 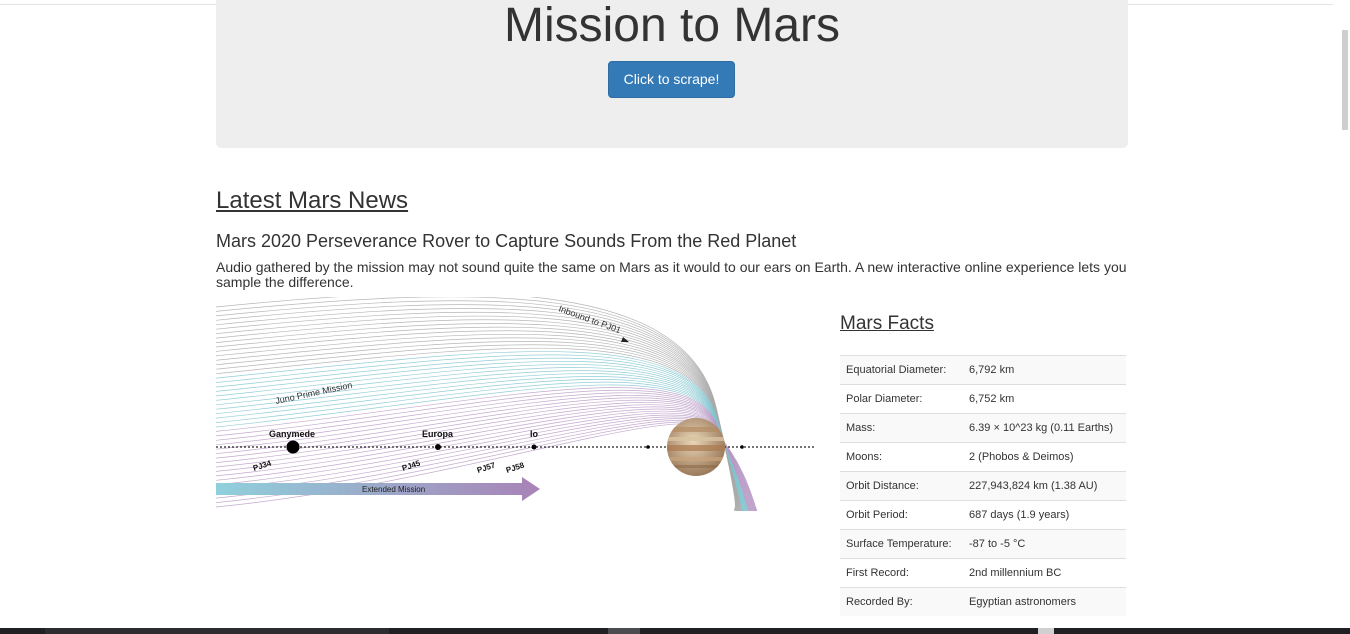 What do you see at coordinates (393, 489) in the screenshot?
I see `extended-mission-label: Extended Mission` at bounding box center [393, 489].